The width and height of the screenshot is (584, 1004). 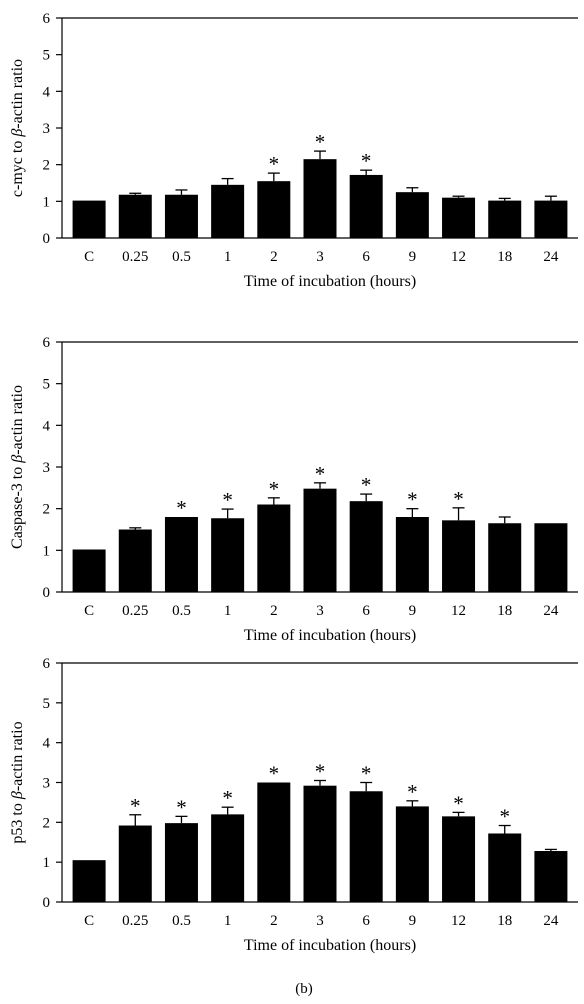 I want to click on y-tick-label: 2, so click(x=47, y=166).